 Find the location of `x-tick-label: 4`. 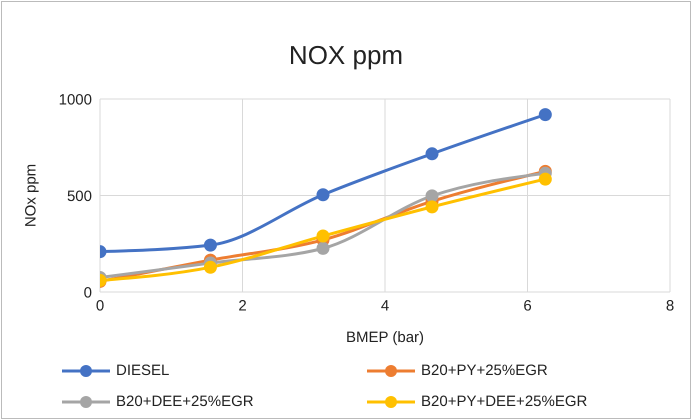

x-tick-label: 4 is located at coordinates (385, 306).